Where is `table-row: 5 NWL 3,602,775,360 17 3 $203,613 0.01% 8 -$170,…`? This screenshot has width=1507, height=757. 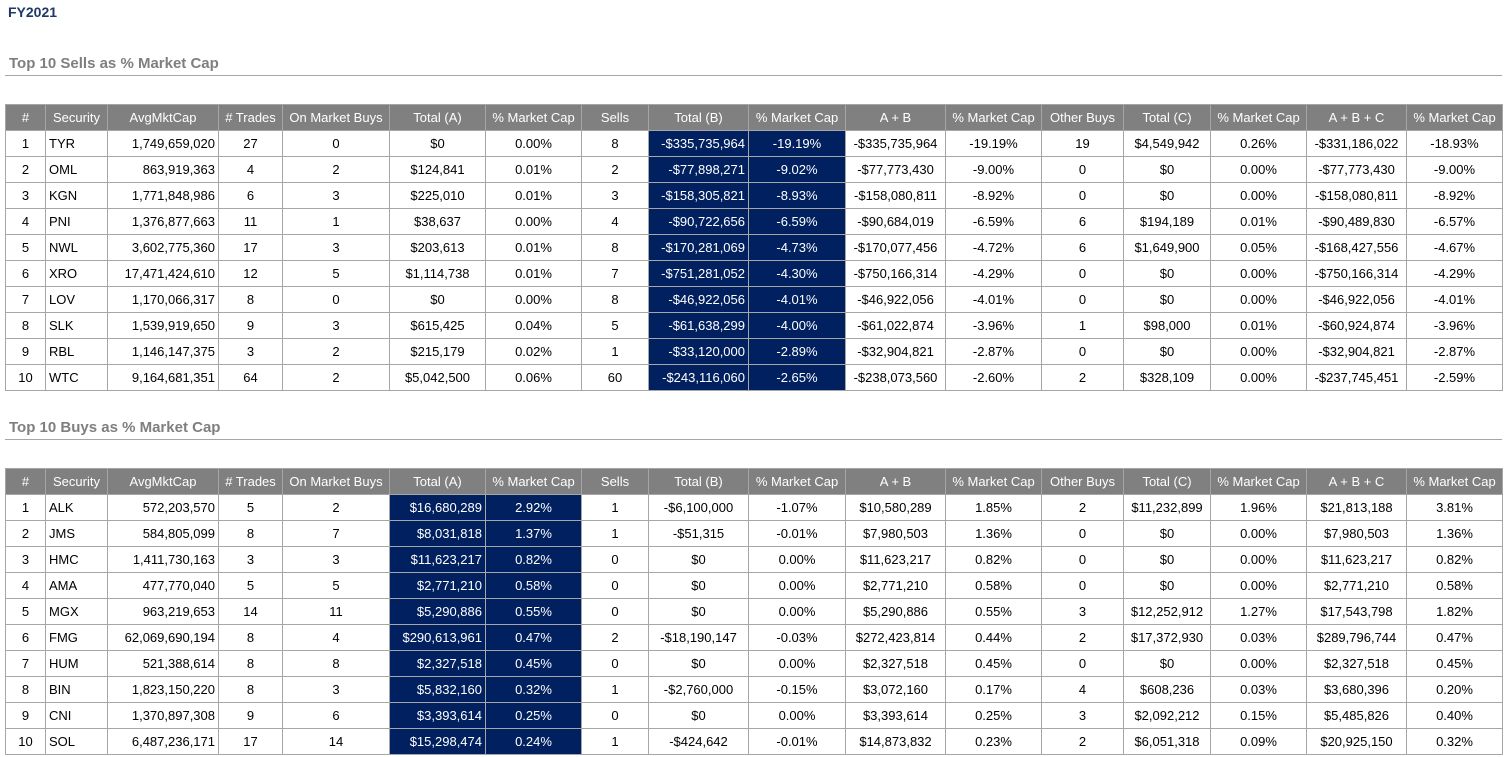
table-row: 5 NWL 3,602,775,360 17 3 $203,613 0.01% 8 -$170,… is located at coordinates (754, 247).